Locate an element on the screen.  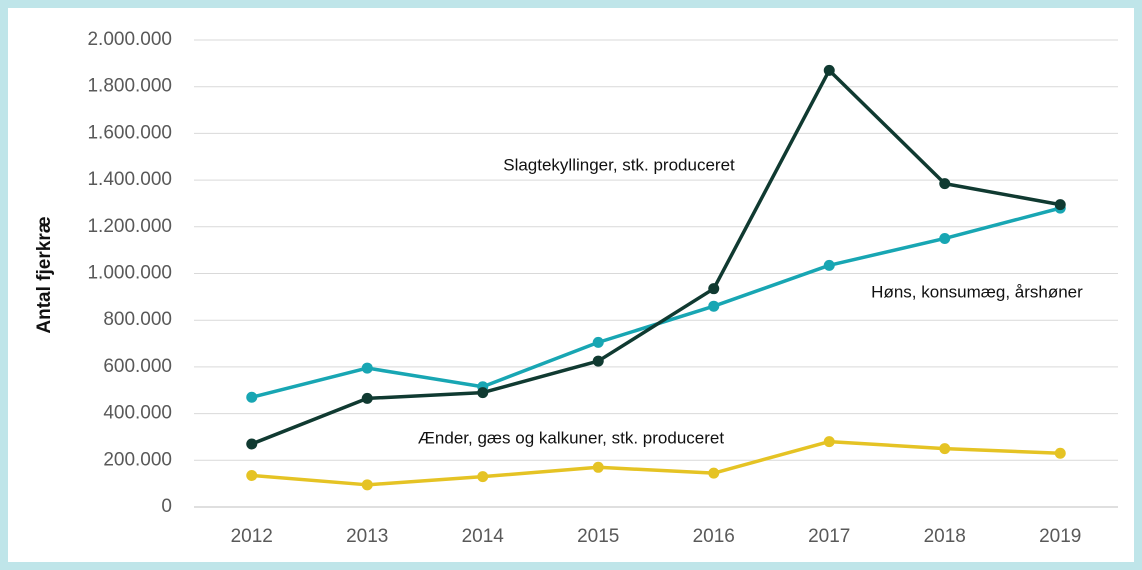
x-tick-label: 2016 is located at coordinates (714, 536).